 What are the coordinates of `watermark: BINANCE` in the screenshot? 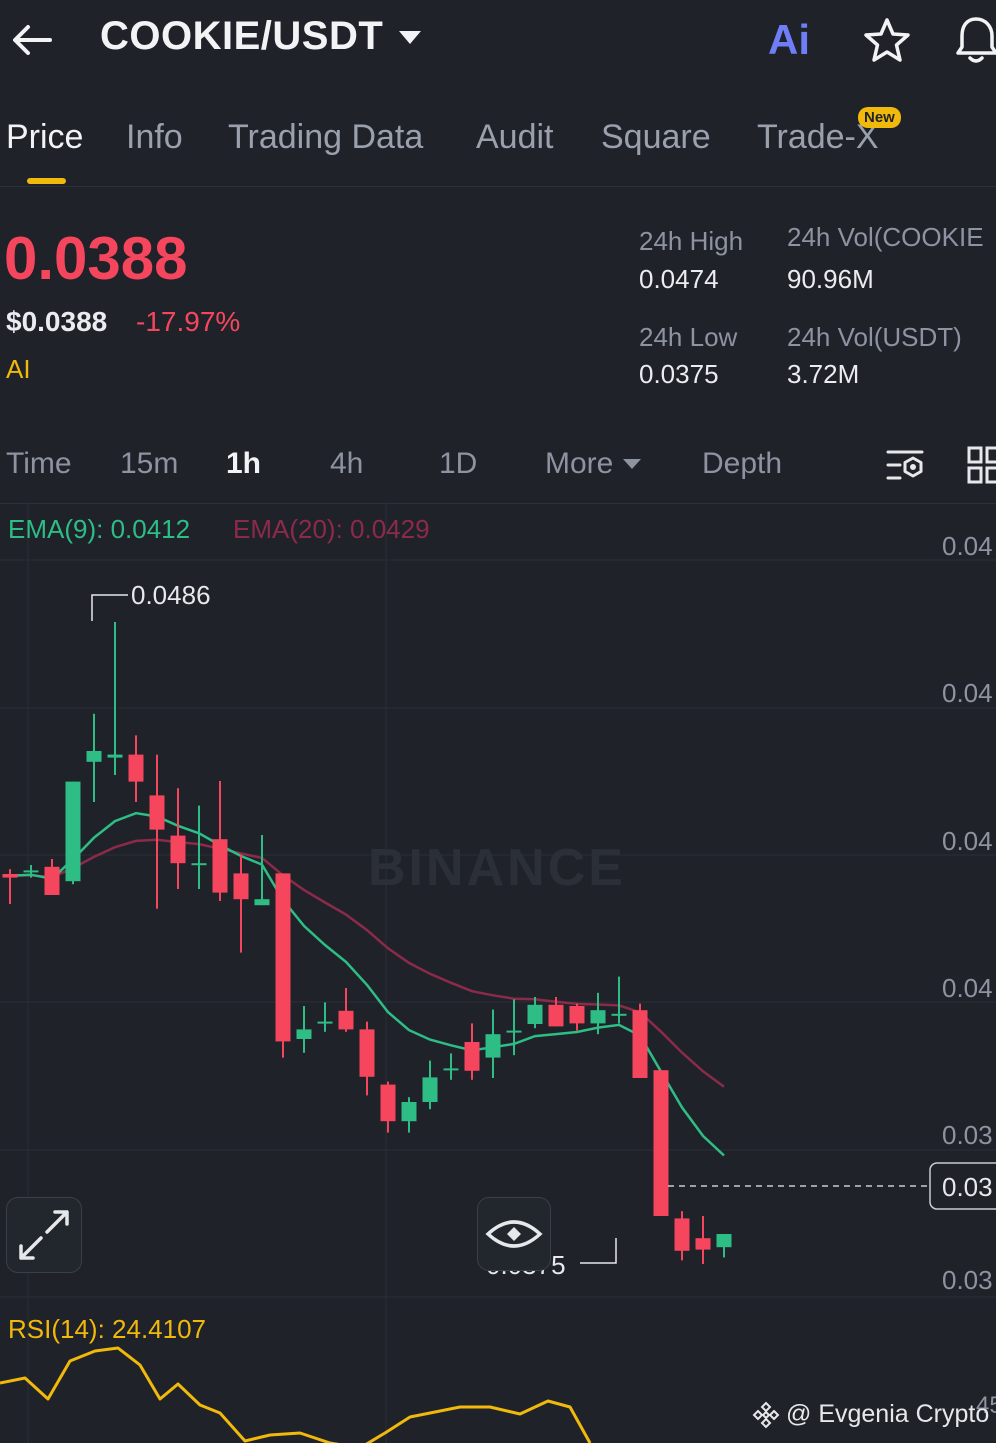 It's located at (497, 868).